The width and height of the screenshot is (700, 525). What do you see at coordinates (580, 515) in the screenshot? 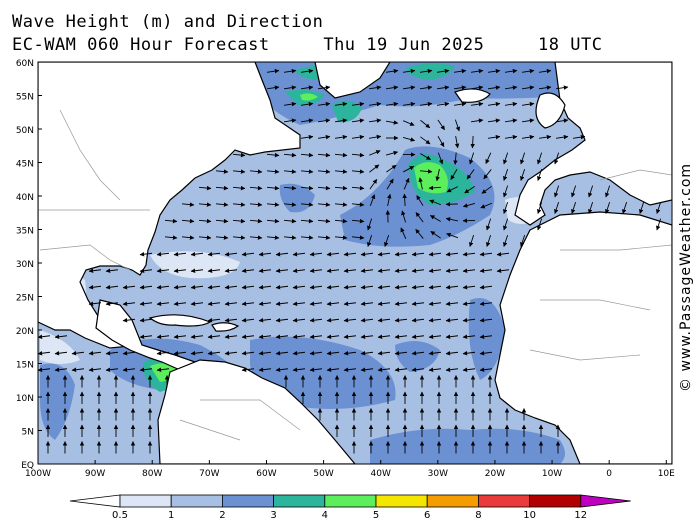
I see `legend-label: 12` at bounding box center [580, 515].